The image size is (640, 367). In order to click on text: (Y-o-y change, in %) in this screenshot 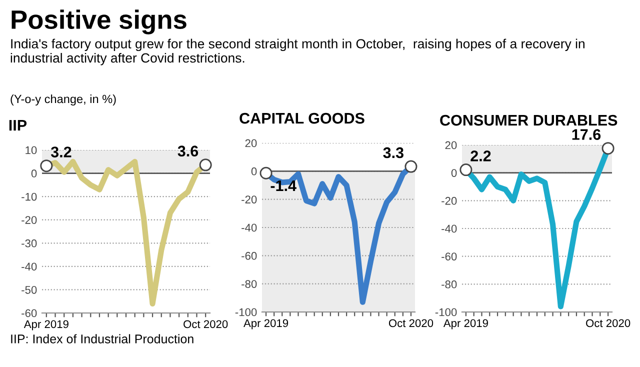, I will do `click(63, 100)`.